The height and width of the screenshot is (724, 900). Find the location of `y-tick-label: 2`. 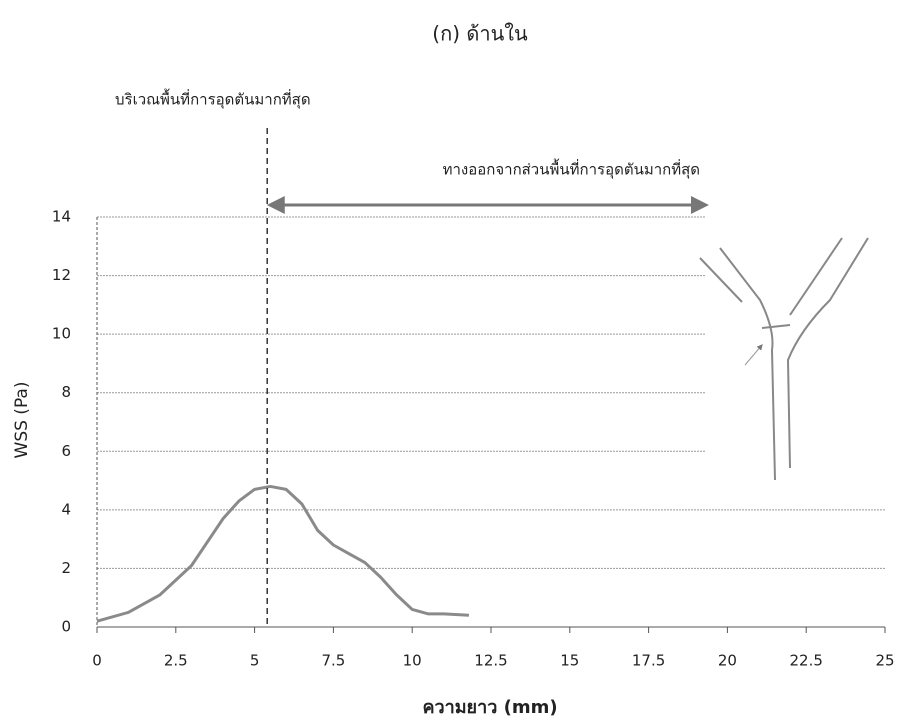

y-tick-label: 2 is located at coordinates (66, 568).